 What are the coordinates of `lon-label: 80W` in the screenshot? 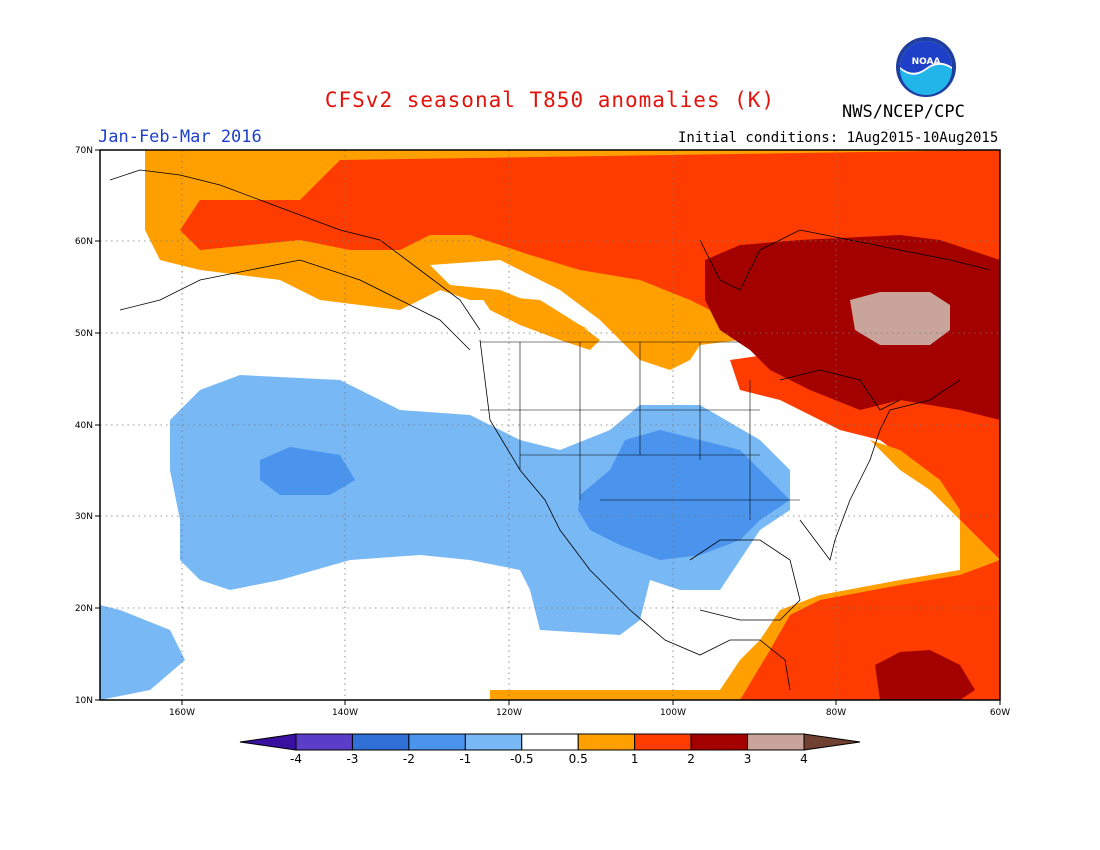 It's located at (836, 713).